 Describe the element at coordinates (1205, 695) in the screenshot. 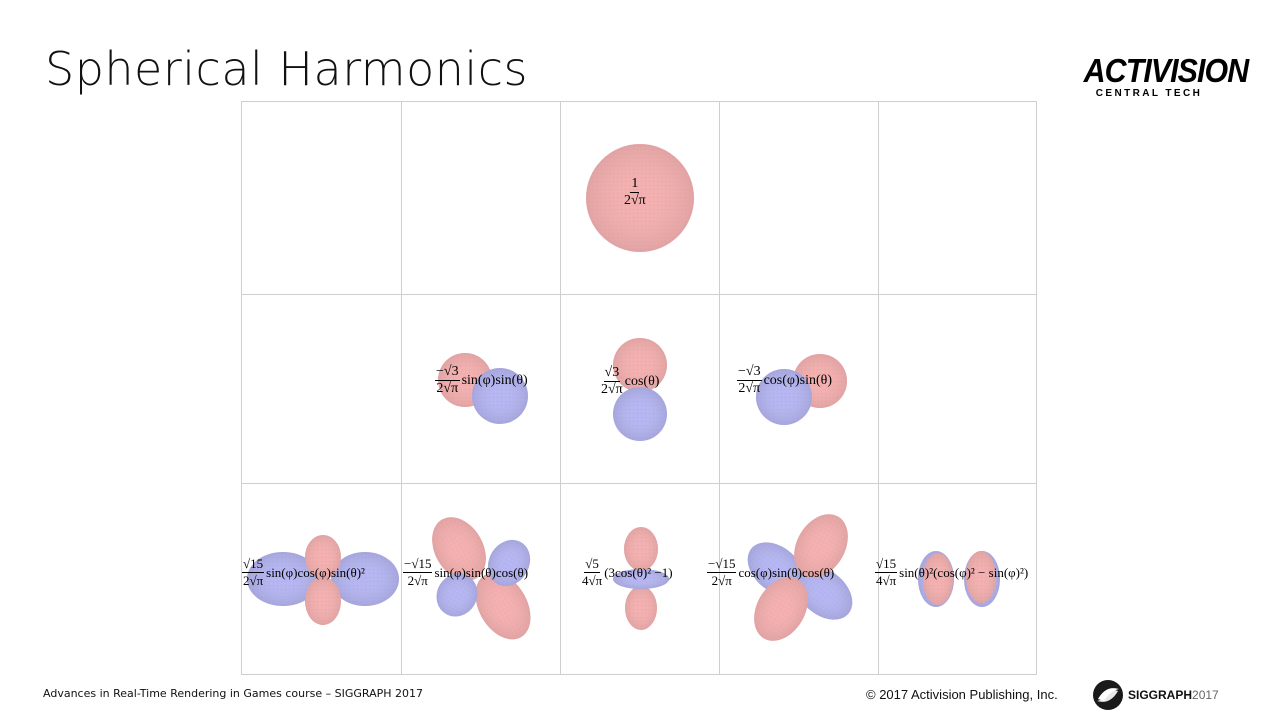

I see `siggraph-year: 2017` at that location.